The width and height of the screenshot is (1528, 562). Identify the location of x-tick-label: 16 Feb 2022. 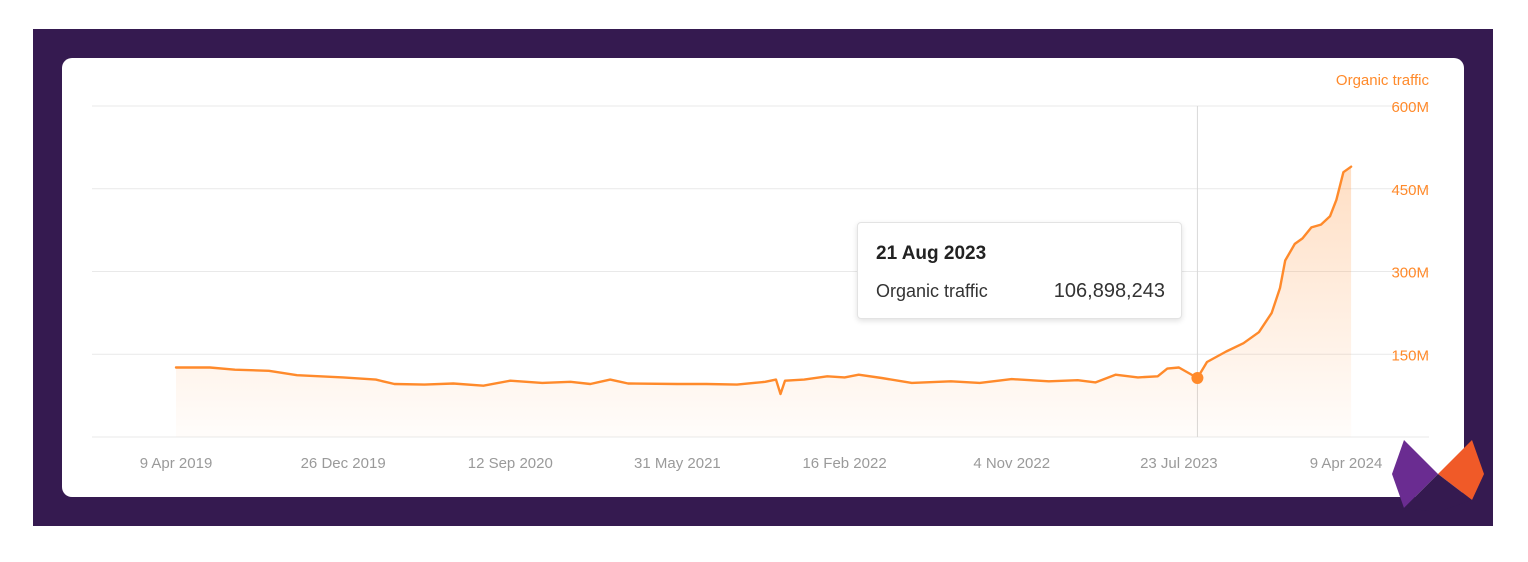
(844, 463).